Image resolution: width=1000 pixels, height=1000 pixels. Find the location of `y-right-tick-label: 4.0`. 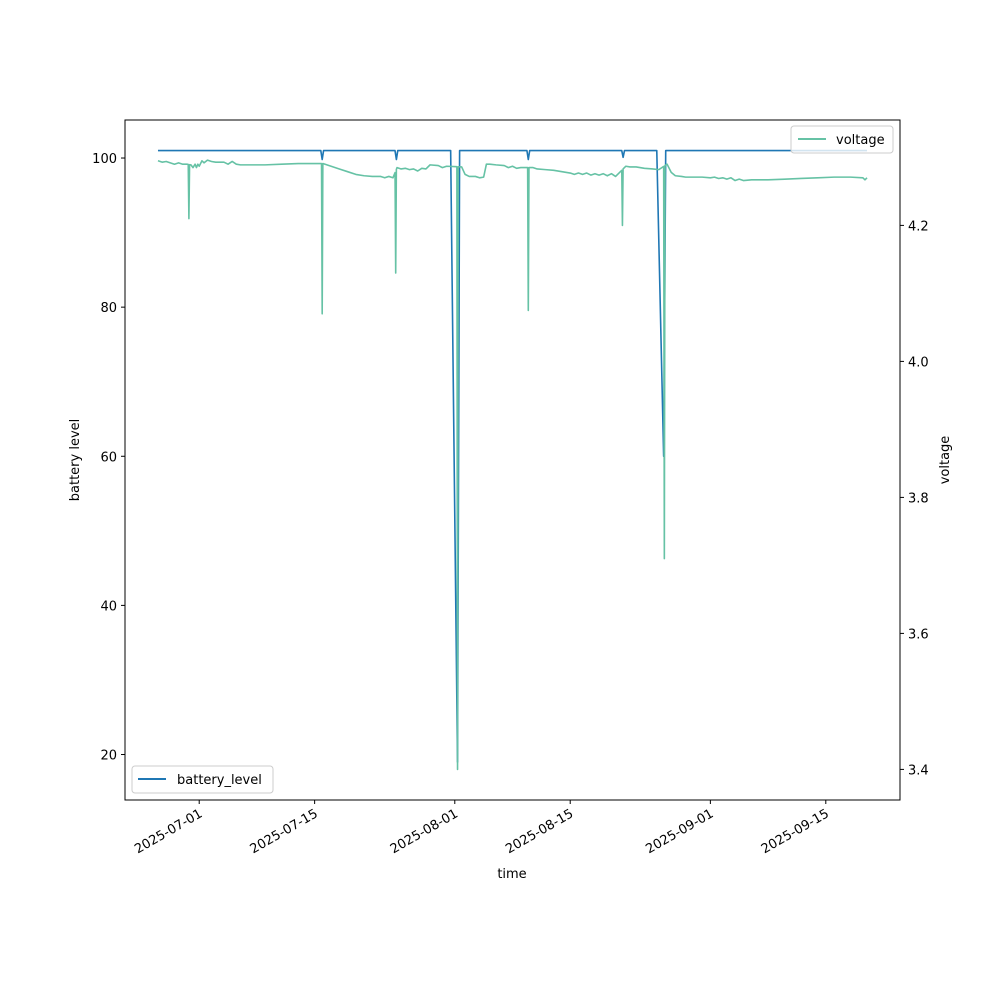

y-right-tick-label: 4.0 is located at coordinates (918, 362).